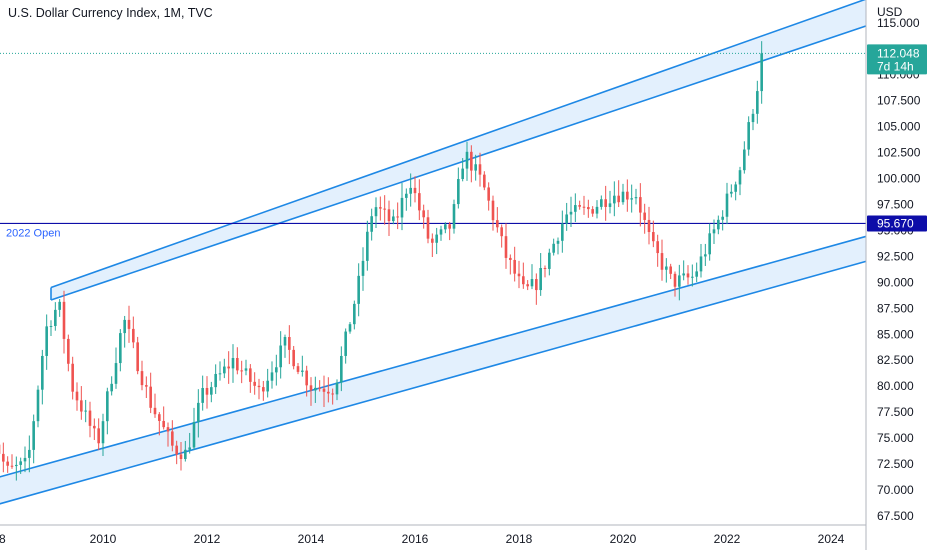 This screenshot has width=932, height=550. What do you see at coordinates (890, 12) in the screenshot?
I see `currency-label: USD` at bounding box center [890, 12].